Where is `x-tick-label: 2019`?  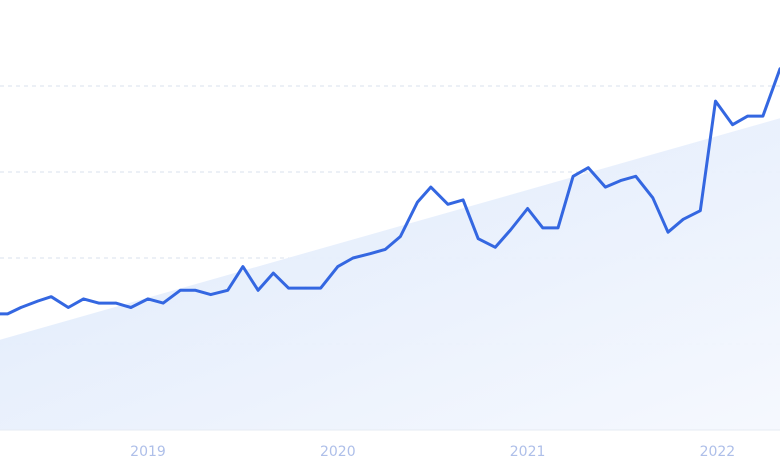 x-tick-label: 2019 is located at coordinates (148, 452).